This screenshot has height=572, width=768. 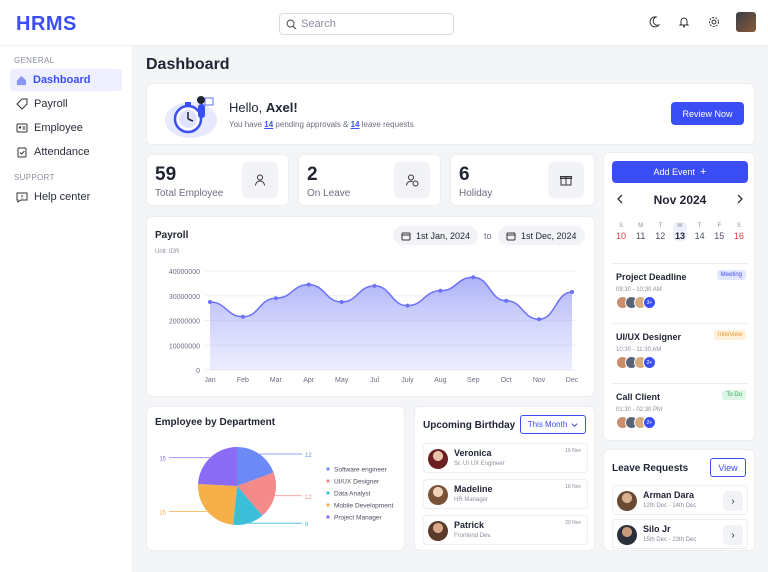 I want to click on calendar-day-selected: W 13, so click(x=679, y=232).